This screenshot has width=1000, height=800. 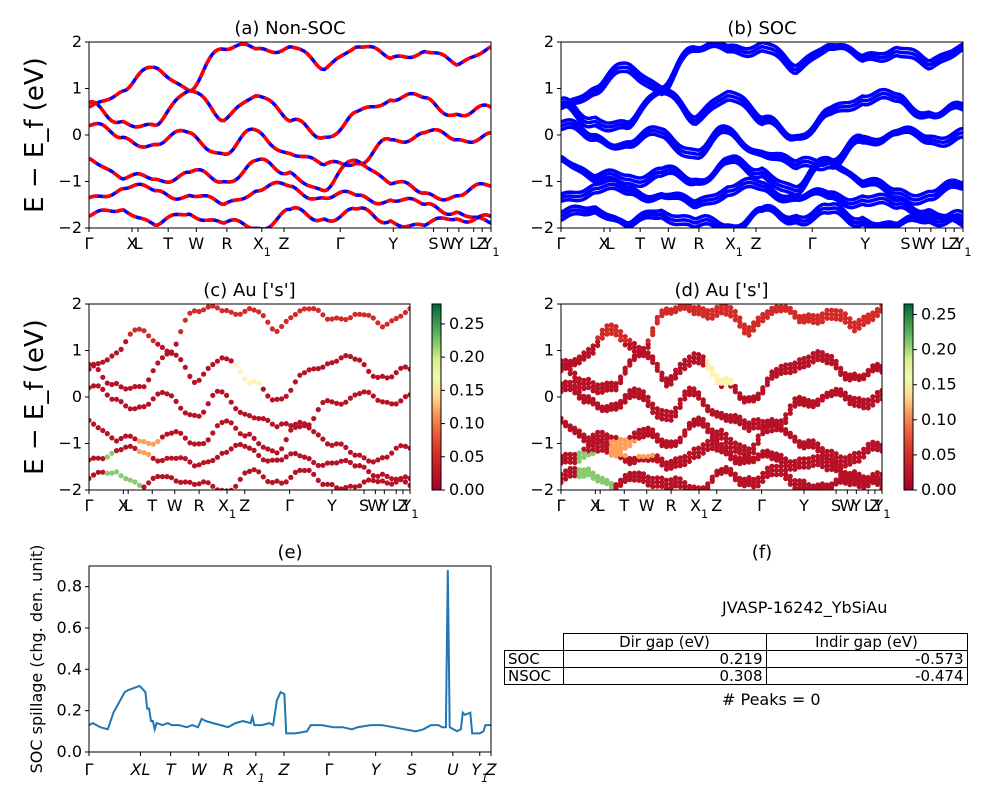 I want to click on panel-c-xtick-label-13: L, so click(x=396, y=505).